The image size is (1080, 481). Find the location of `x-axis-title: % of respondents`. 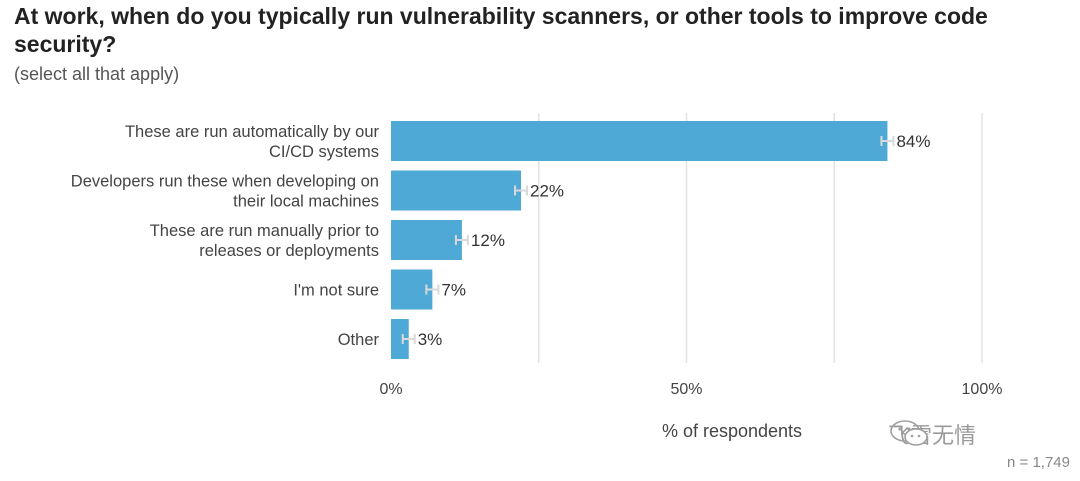

x-axis-title: % of respondents is located at coordinates (732, 431).